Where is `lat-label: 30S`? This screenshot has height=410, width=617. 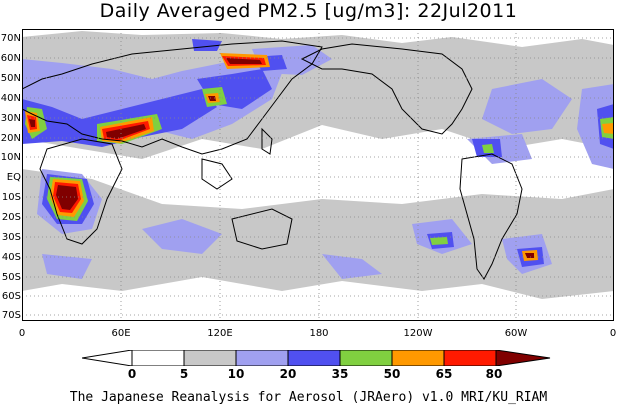 lat-label: 30S is located at coordinates (11, 237).